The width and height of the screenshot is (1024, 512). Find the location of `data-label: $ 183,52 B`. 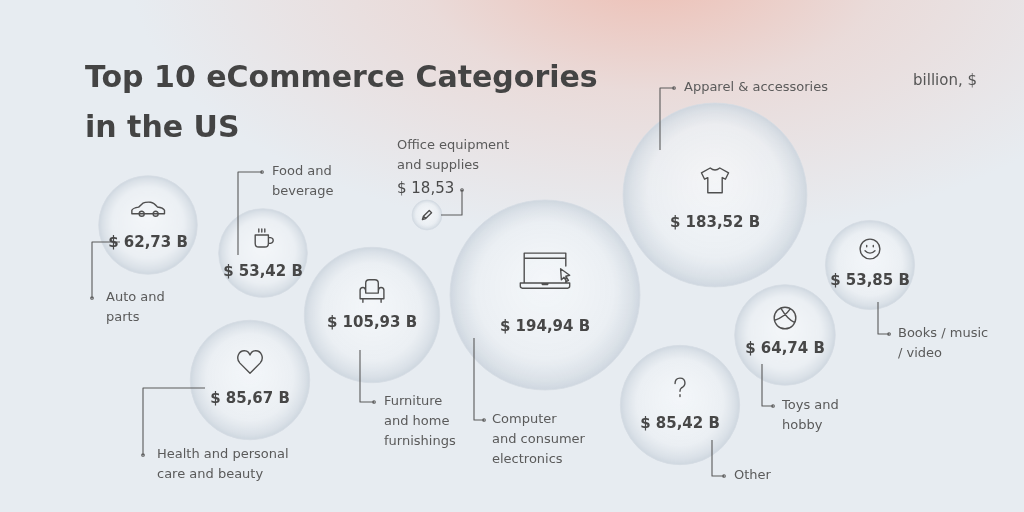

data-label: $ 183,52 B is located at coordinates (715, 222).